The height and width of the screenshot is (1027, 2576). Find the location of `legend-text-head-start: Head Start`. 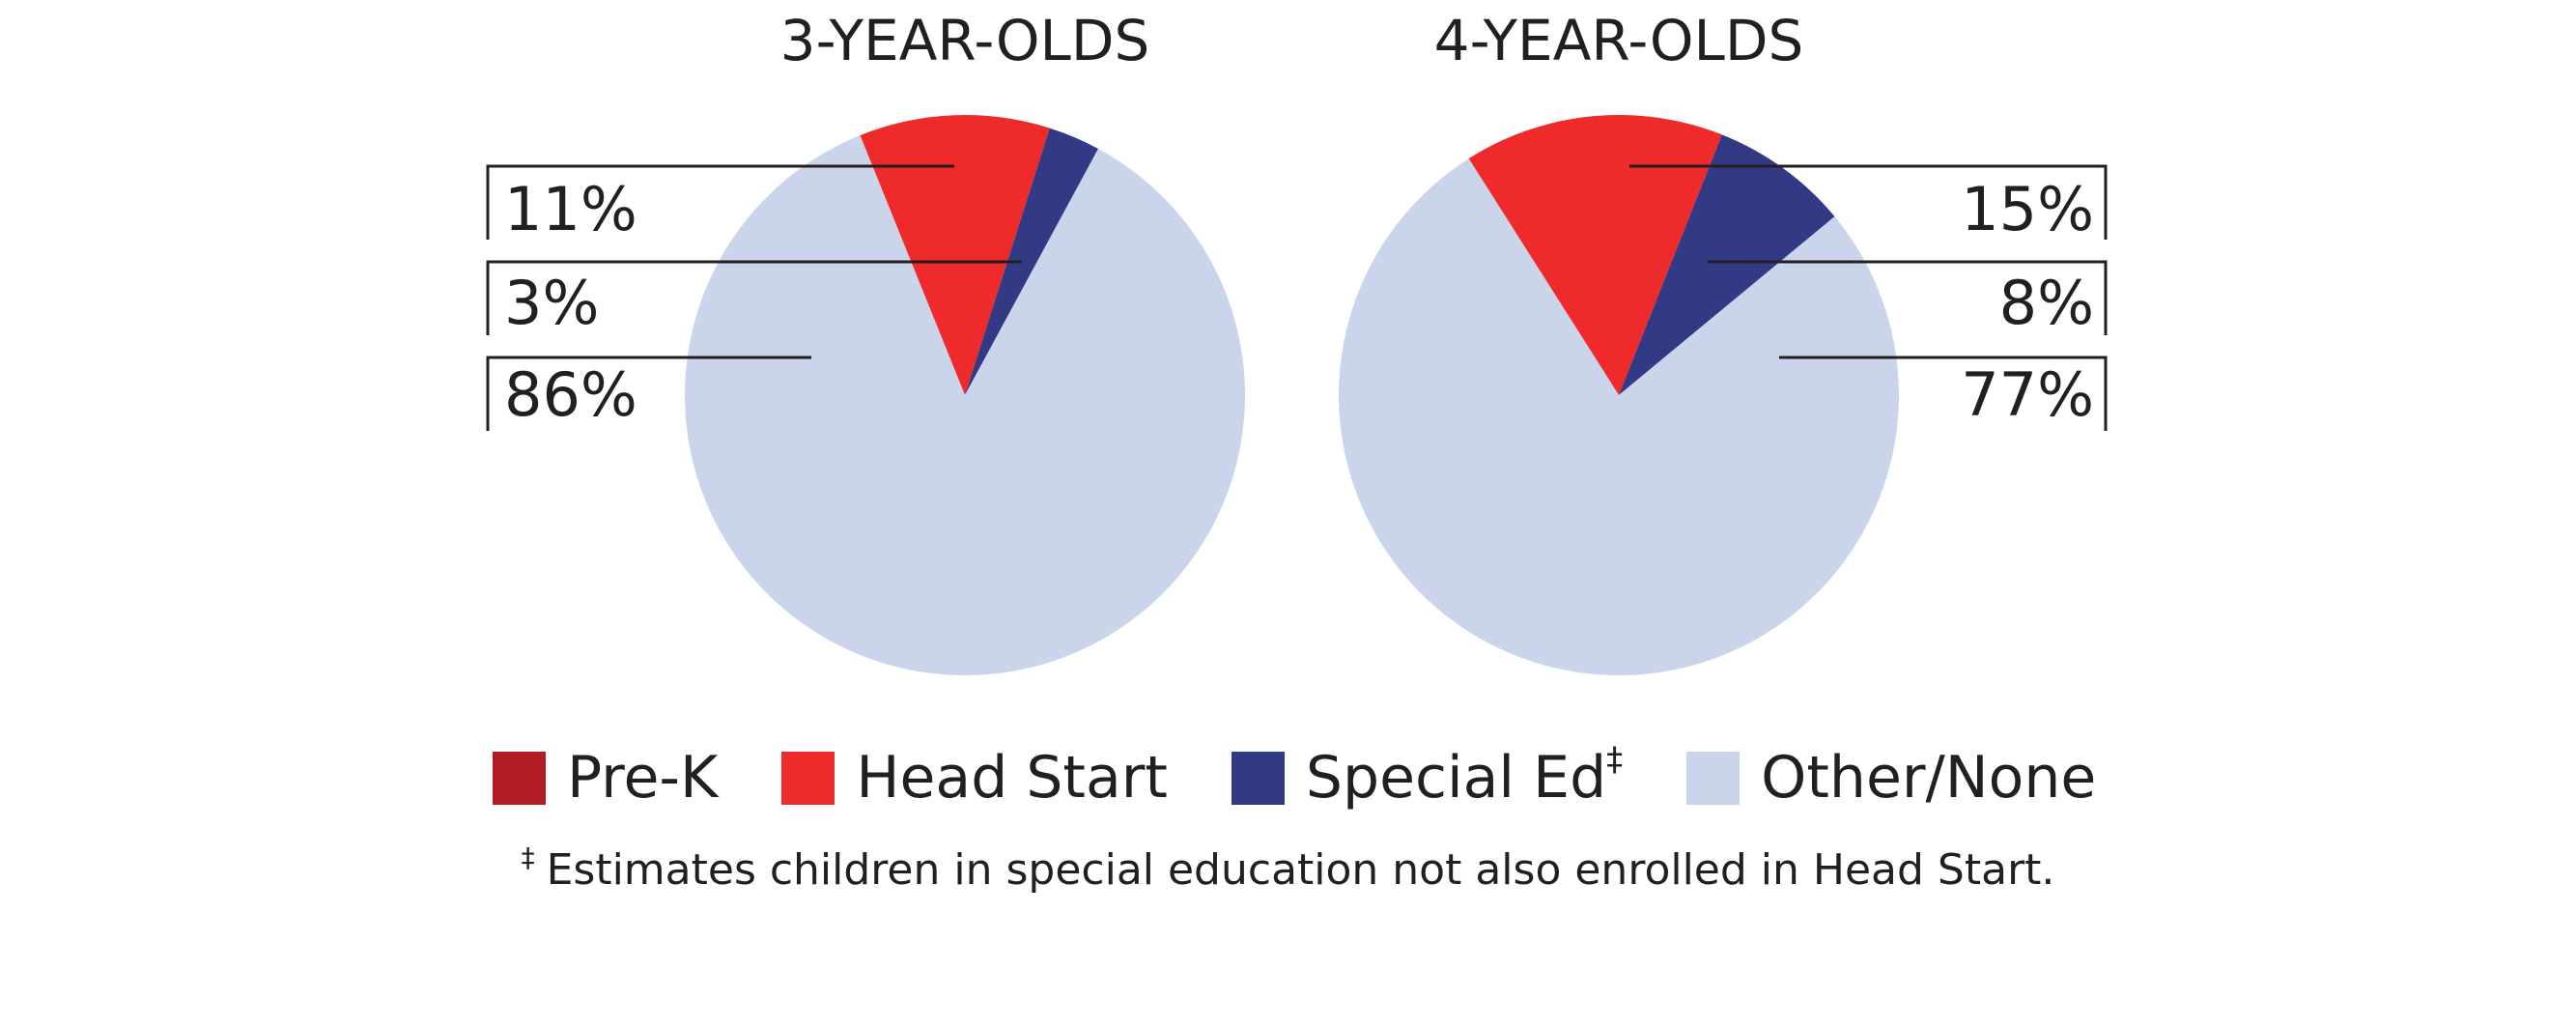

legend-text-head-start: Head Start is located at coordinates (1012, 778).